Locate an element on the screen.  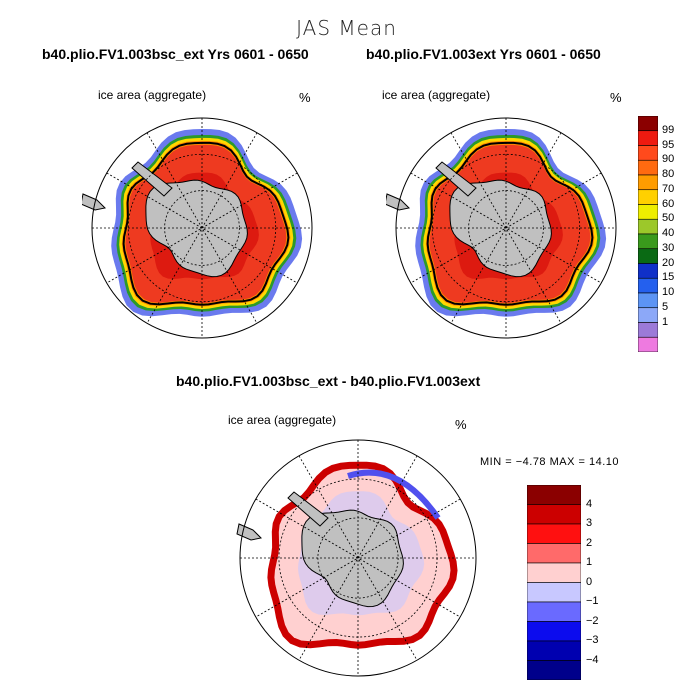
diff-colorbar-ticks: 4 3 2 1 0 −1 −2 −3 −4 is located at coordinates (599, 582).